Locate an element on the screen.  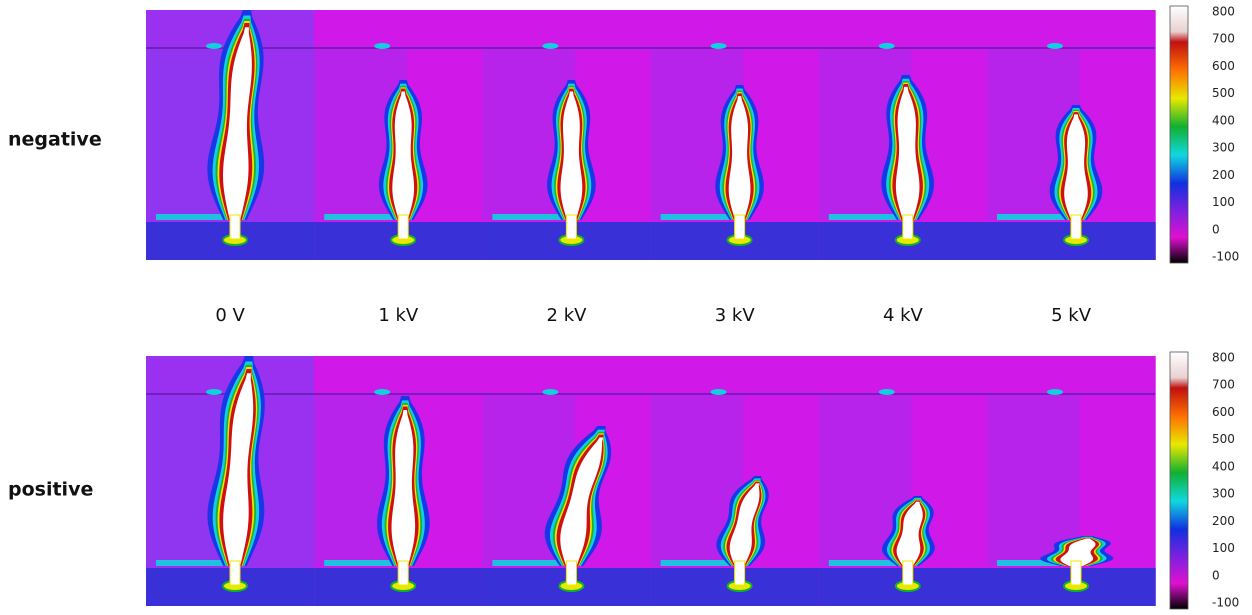
row-label: negative is located at coordinates (55, 140).